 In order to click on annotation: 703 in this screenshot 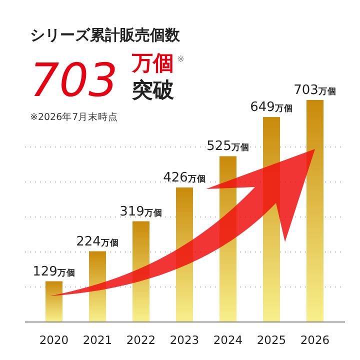, I will do `click(74, 80)`.